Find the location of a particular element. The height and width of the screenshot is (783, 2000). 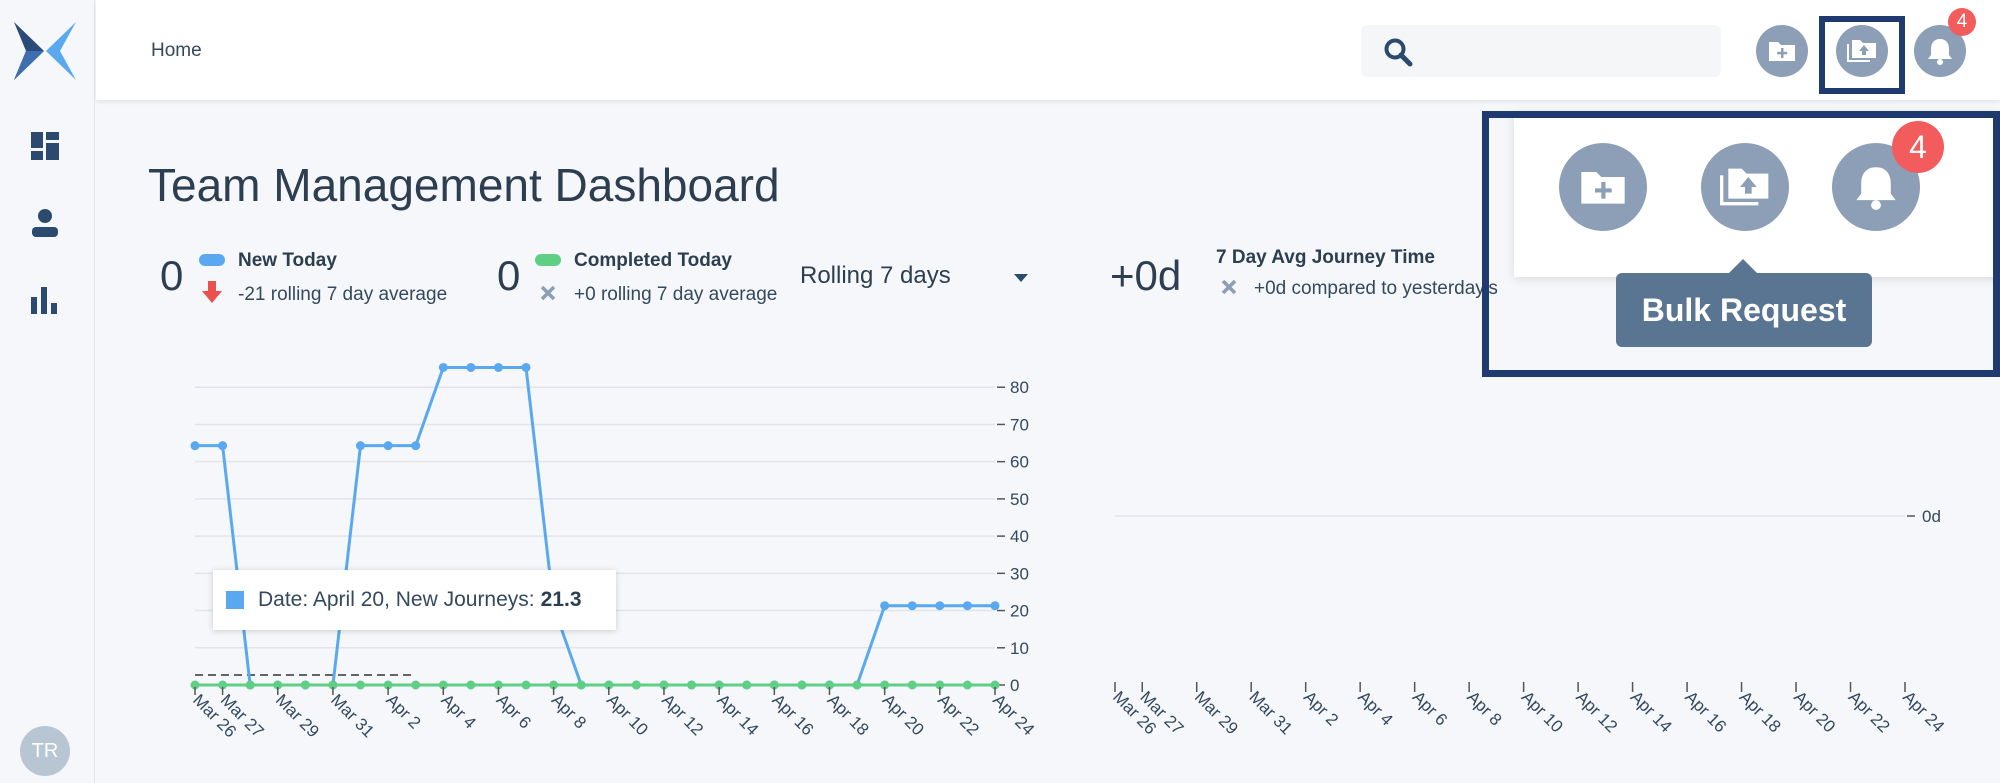

rolling-period-select: Rolling 7 days is located at coordinates (875, 275).